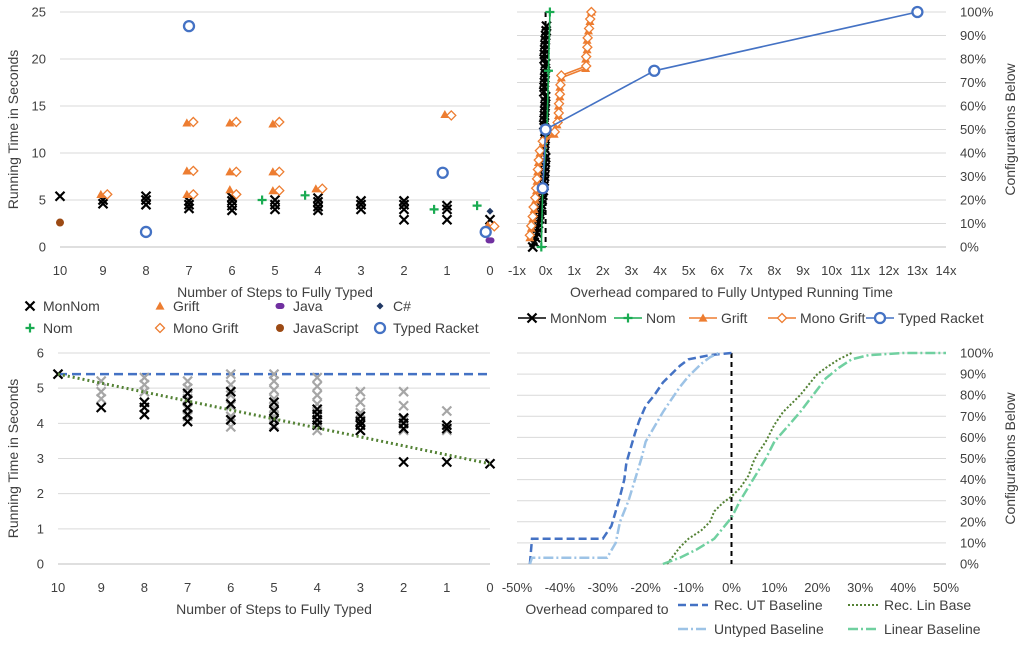 The image size is (1025, 646). What do you see at coordinates (1010, 457) in the screenshot?
I see `y-axis-title: Configurations Below` at bounding box center [1010, 457].